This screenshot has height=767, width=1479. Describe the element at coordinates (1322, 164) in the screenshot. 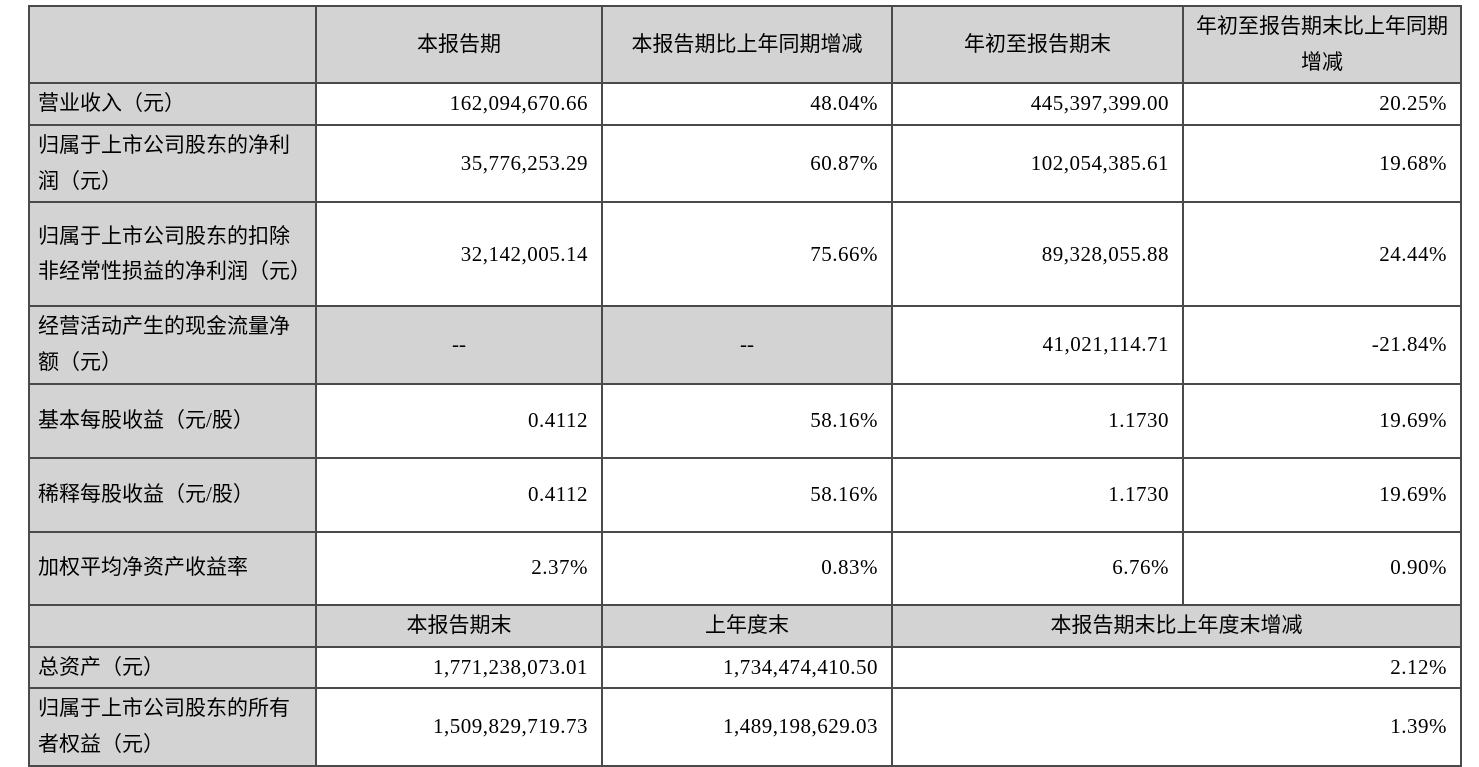

I see `cell-ytd-yoy: 19.68%` at that location.